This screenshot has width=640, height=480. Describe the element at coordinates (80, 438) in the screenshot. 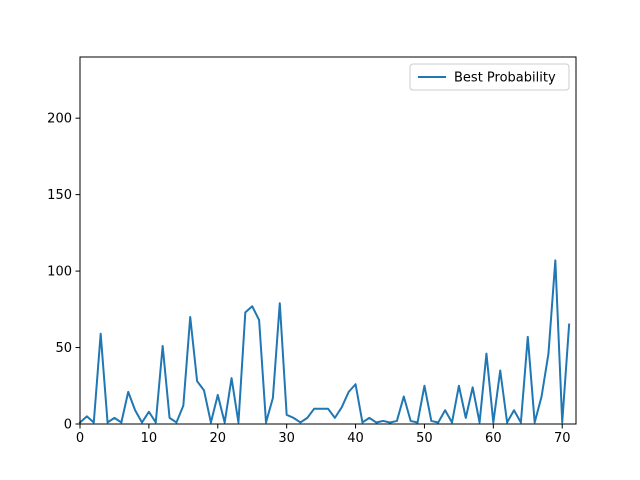

I see `x-tick-label: 0` at that location.